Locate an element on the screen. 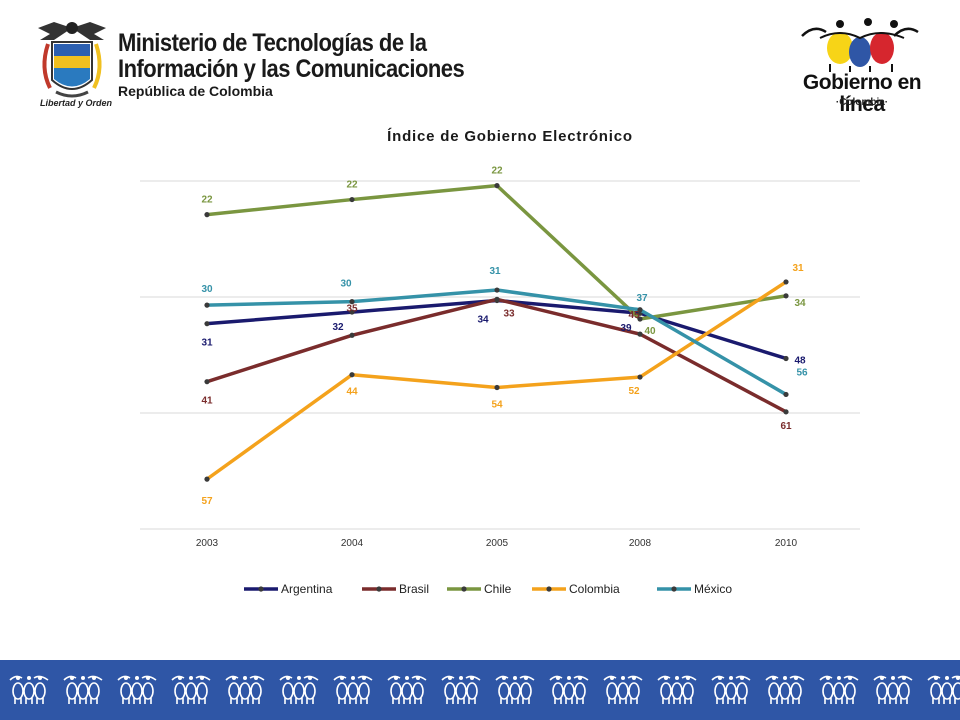  x-tick-label: 2004 is located at coordinates (352, 543).